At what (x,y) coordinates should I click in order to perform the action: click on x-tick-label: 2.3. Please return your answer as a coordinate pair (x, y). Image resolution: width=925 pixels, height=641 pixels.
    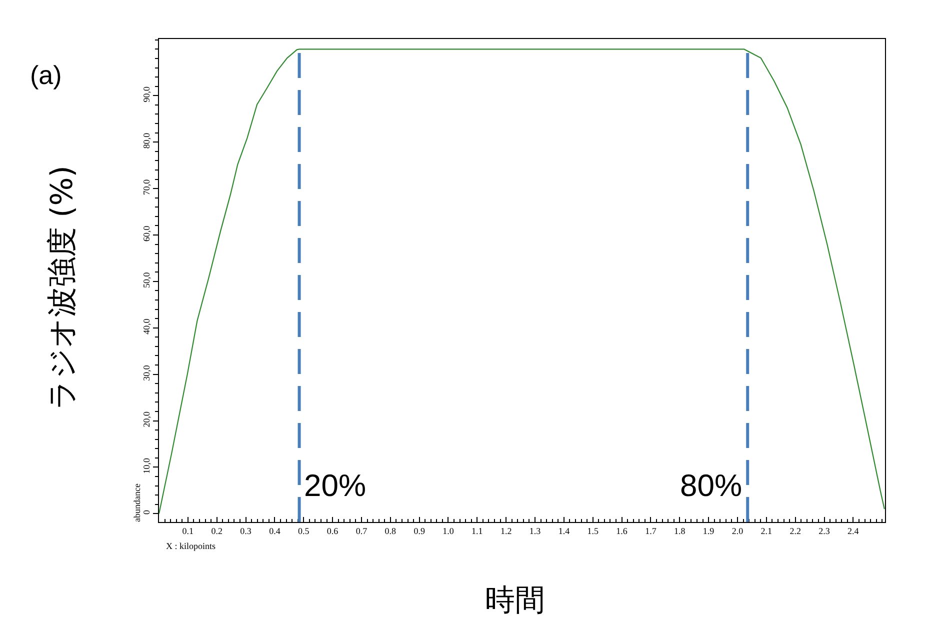
    Looking at the image, I should click on (824, 531).